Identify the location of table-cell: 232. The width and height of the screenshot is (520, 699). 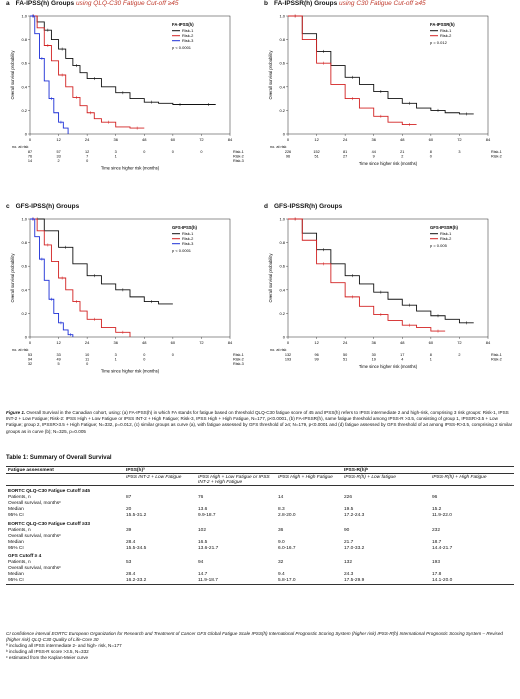
(436, 530).